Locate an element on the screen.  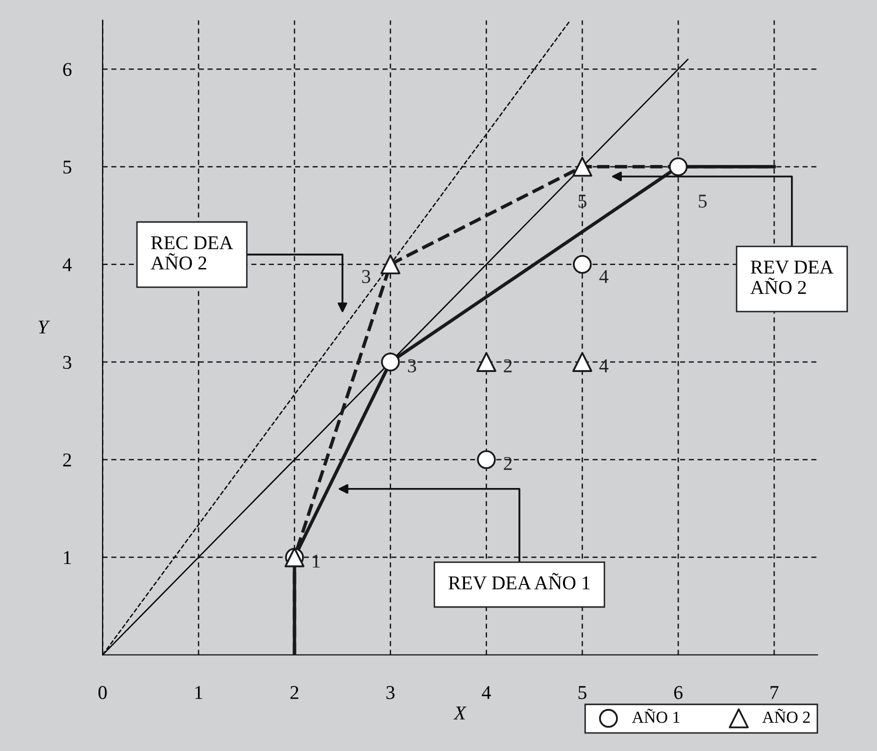
legend-label: AÑO 1 is located at coordinates (656, 715).